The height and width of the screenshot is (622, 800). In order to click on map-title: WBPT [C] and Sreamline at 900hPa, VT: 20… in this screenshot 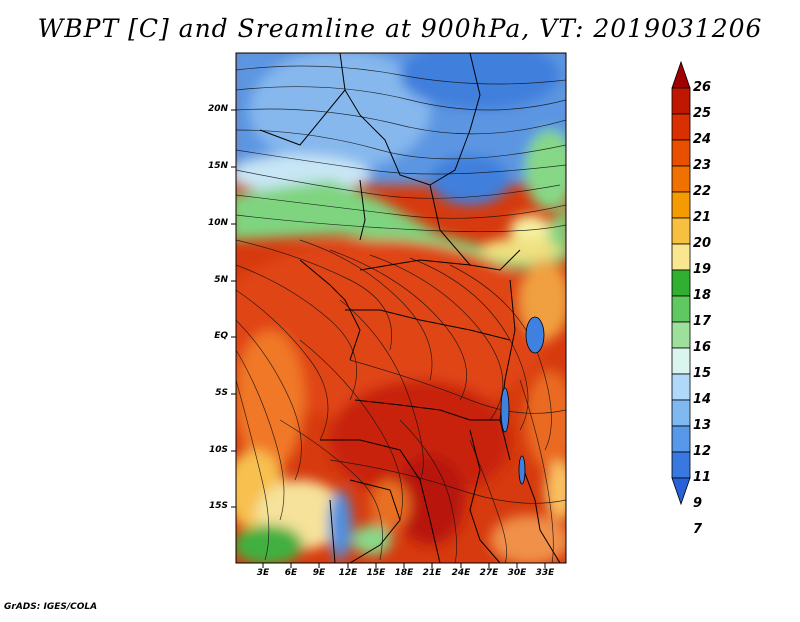, I will do `click(400, 28)`.